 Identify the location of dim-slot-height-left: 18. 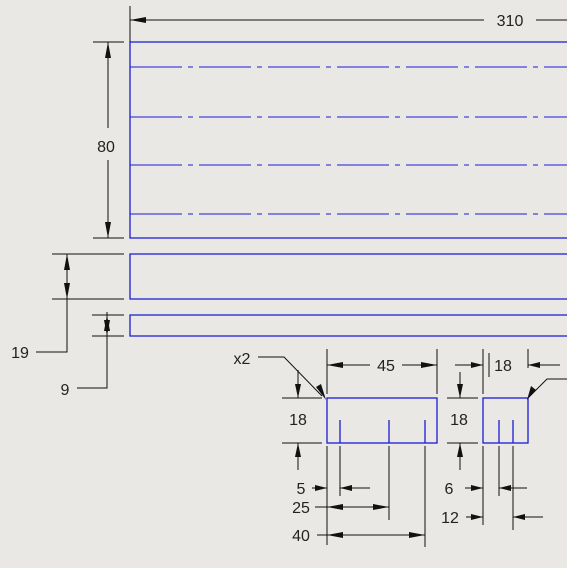
(302, 420).